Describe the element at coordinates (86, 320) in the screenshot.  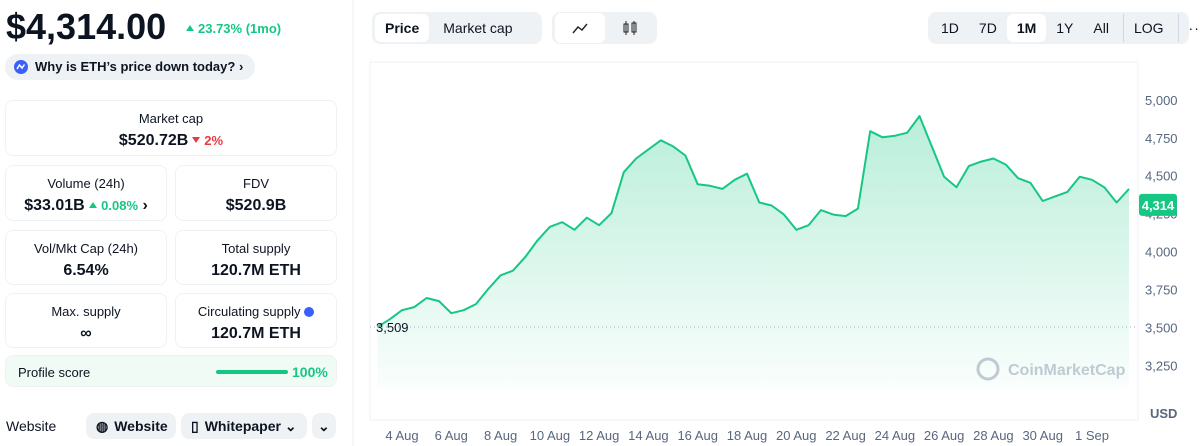
I see `stat-card: Max. supply ∞` at that location.